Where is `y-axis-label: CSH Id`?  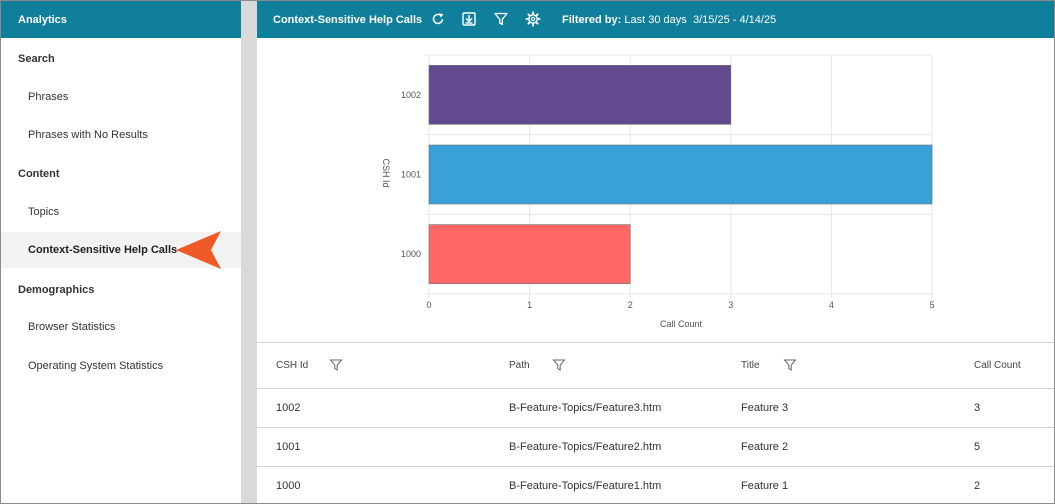
y-axis-label: CSH Id is located at coordinates (386, 172).